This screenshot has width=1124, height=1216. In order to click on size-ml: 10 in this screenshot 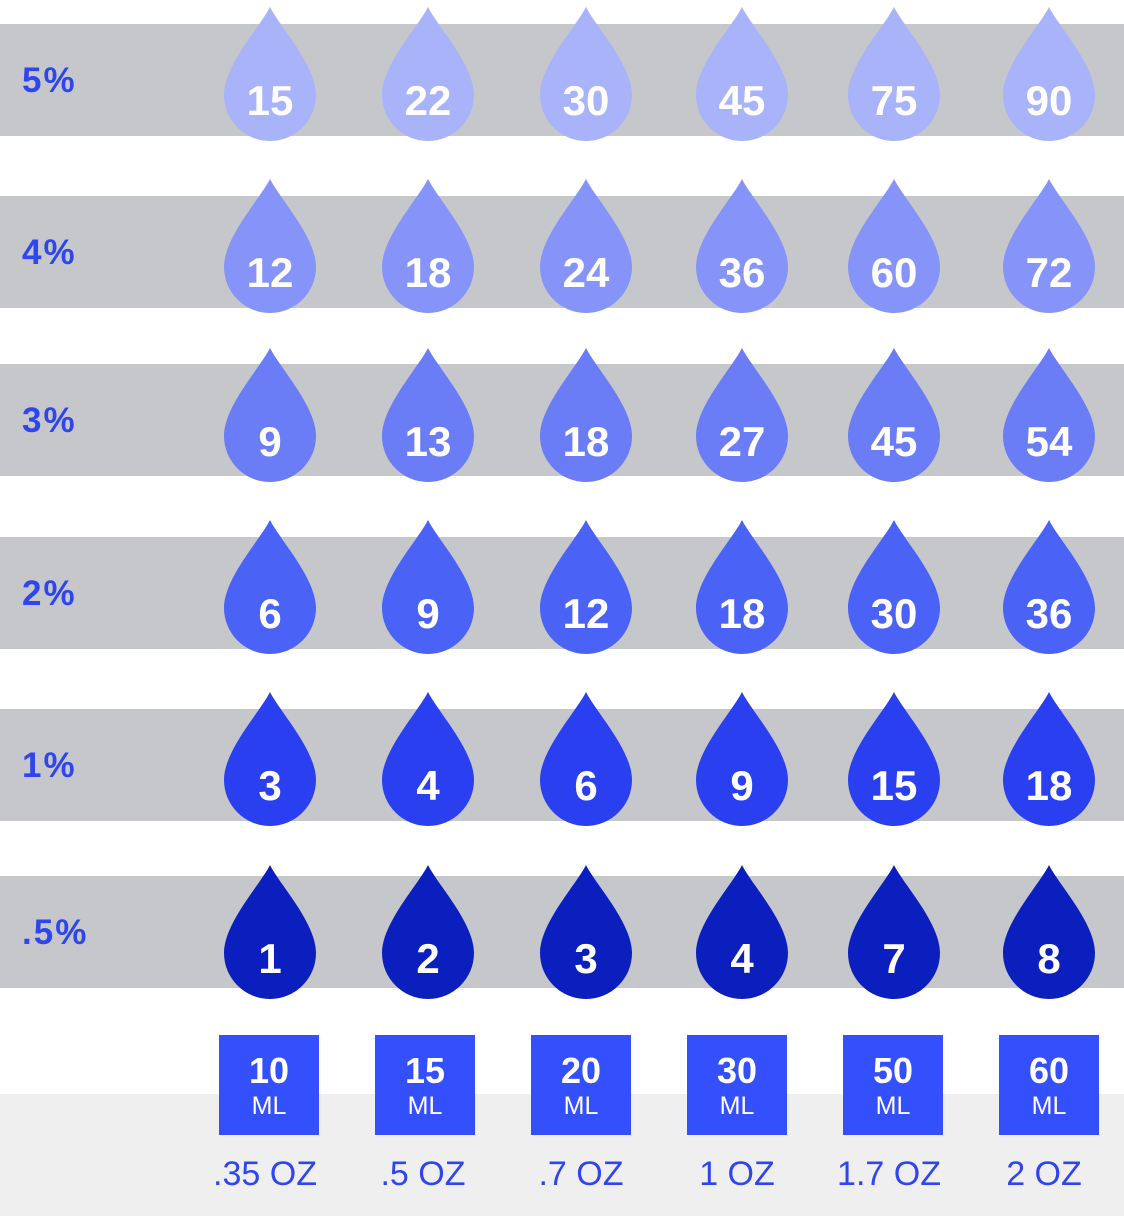, I will do `click(269, 1070)`.